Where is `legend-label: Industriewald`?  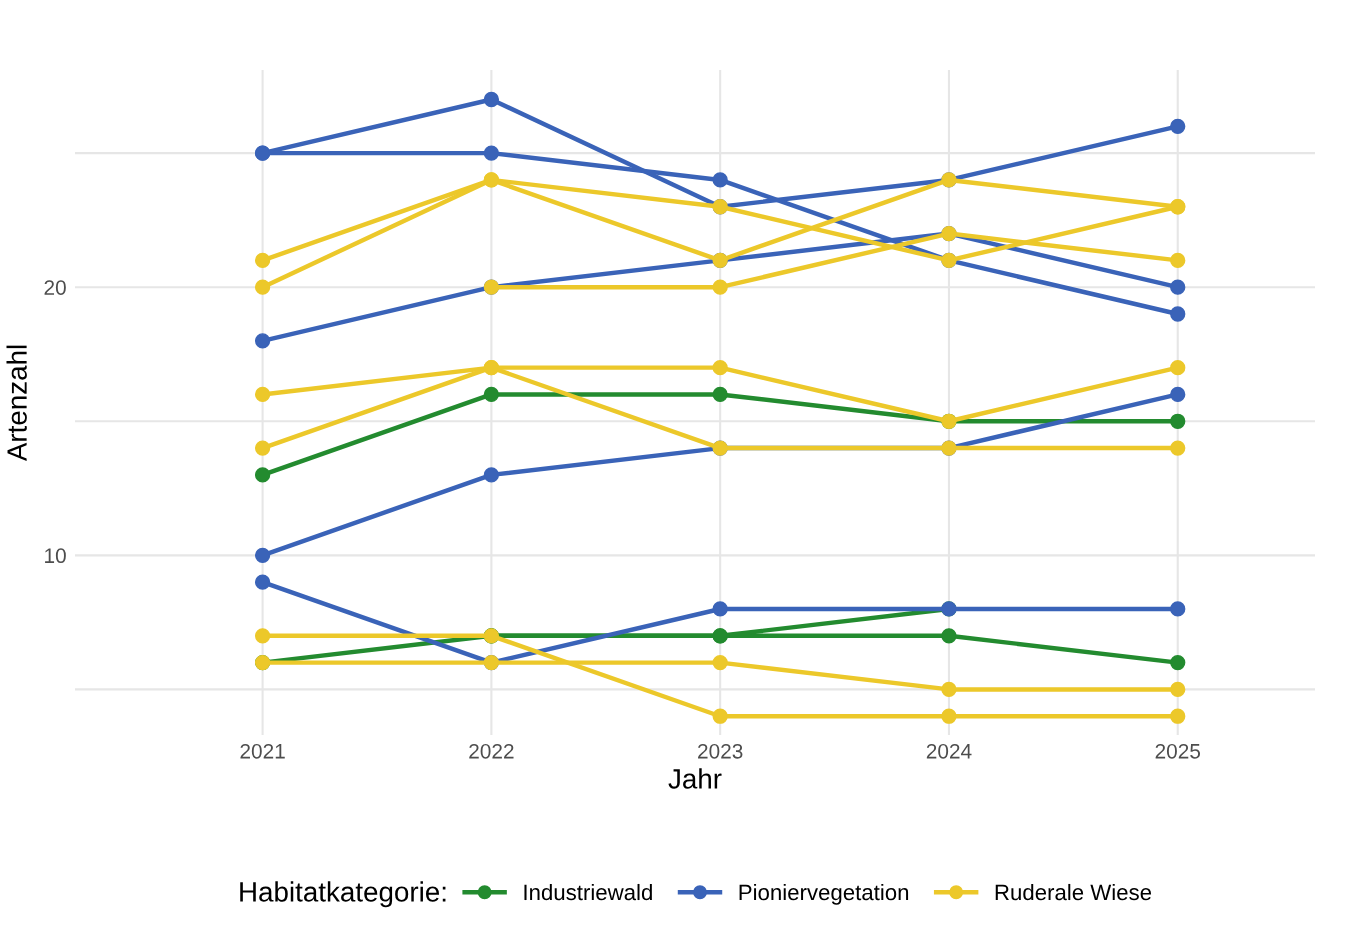 legend-label: Industriewald is located at coordinates (588, 892).